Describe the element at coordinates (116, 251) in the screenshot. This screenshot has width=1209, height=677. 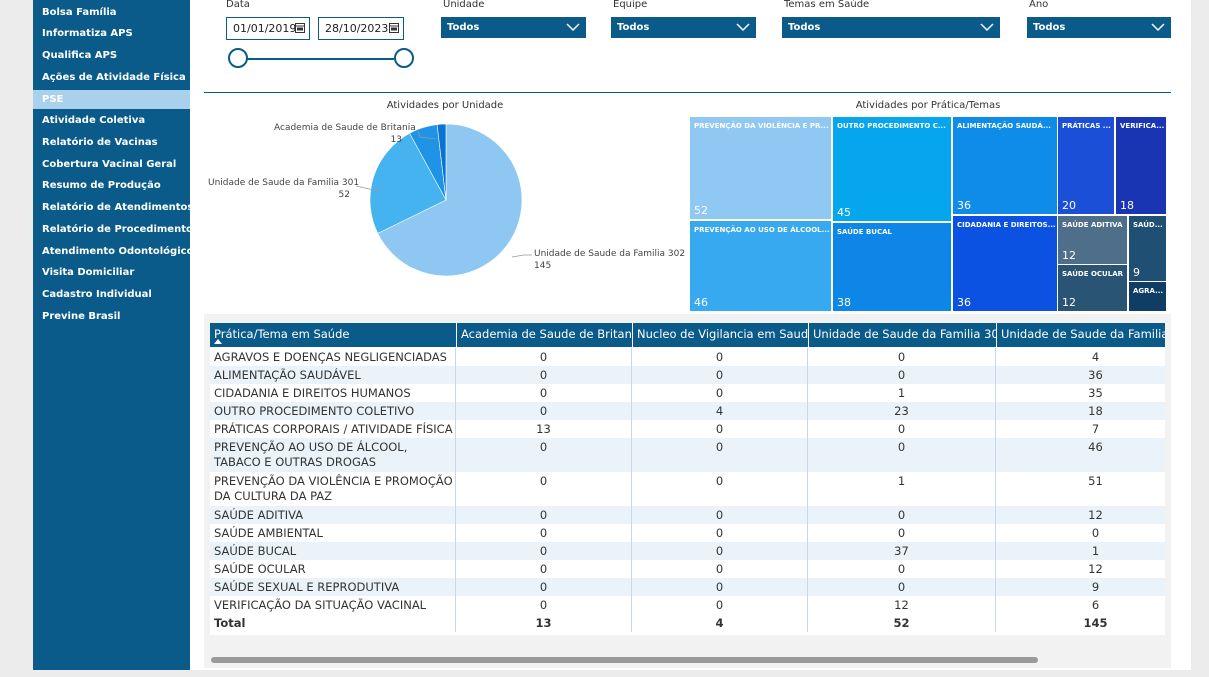
I see `sidebar-item-atendimento-odontologico: Atendimento Odontológico` at that location.